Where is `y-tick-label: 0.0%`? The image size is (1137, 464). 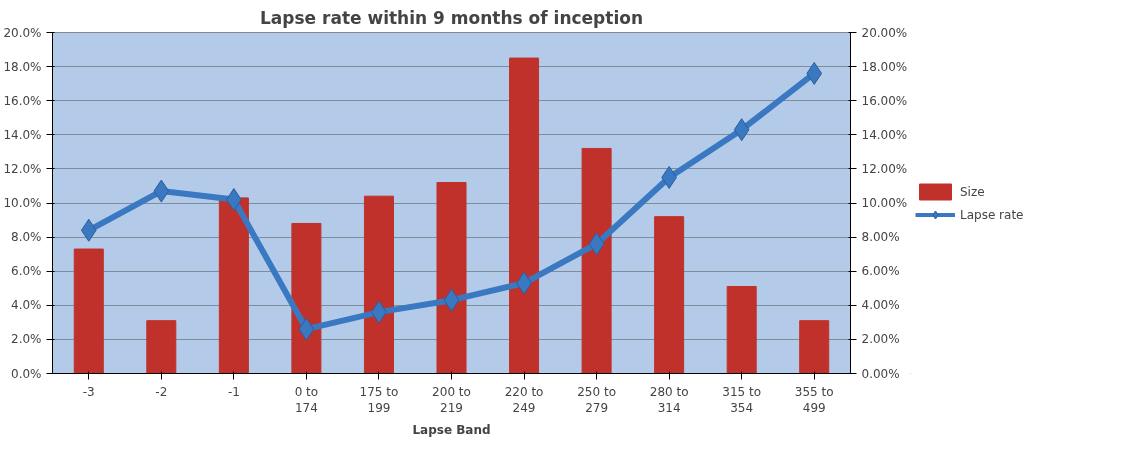 y-tick-label: 0.0% is located at coordinates (26, 373).